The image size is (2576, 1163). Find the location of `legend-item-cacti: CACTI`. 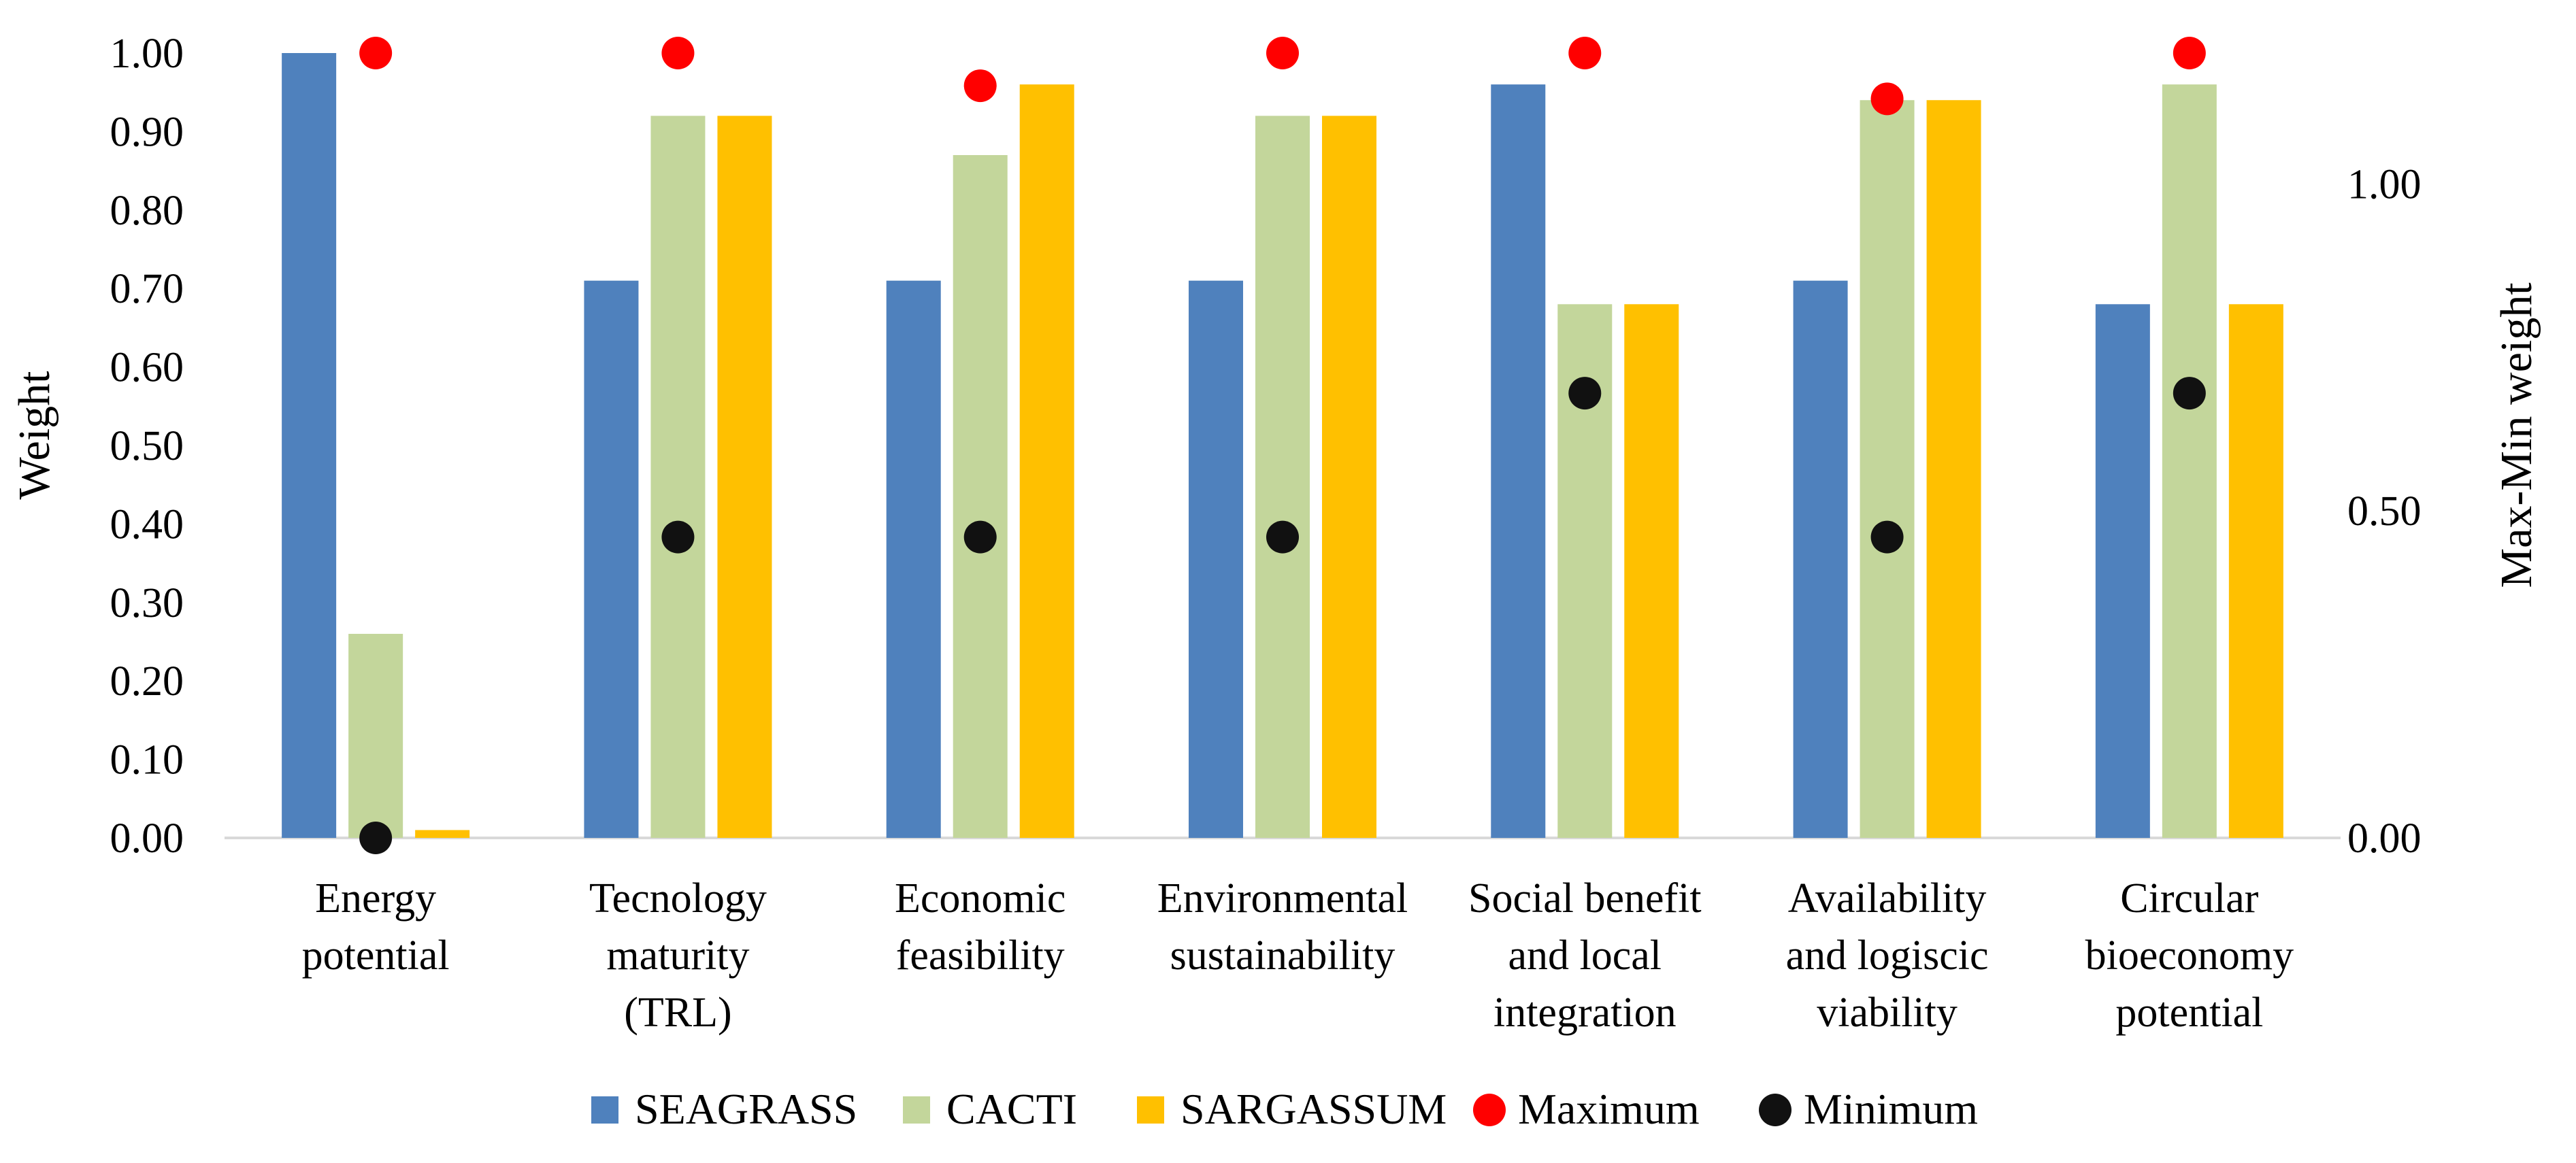

legend-item-cacti: CACTI is located at coordinates (990, 1109).